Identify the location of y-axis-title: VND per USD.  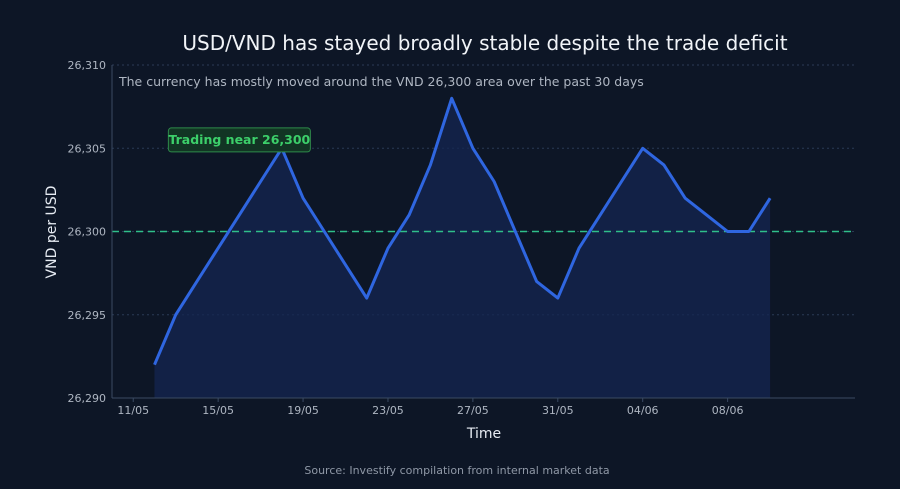
(52, 232).